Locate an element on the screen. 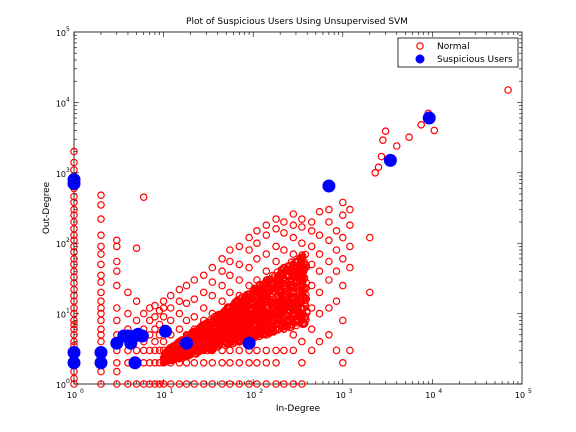 This screenshot has width=576, height=432. y-tick-label-exponent: 3 is located at coordinates (68, 170).